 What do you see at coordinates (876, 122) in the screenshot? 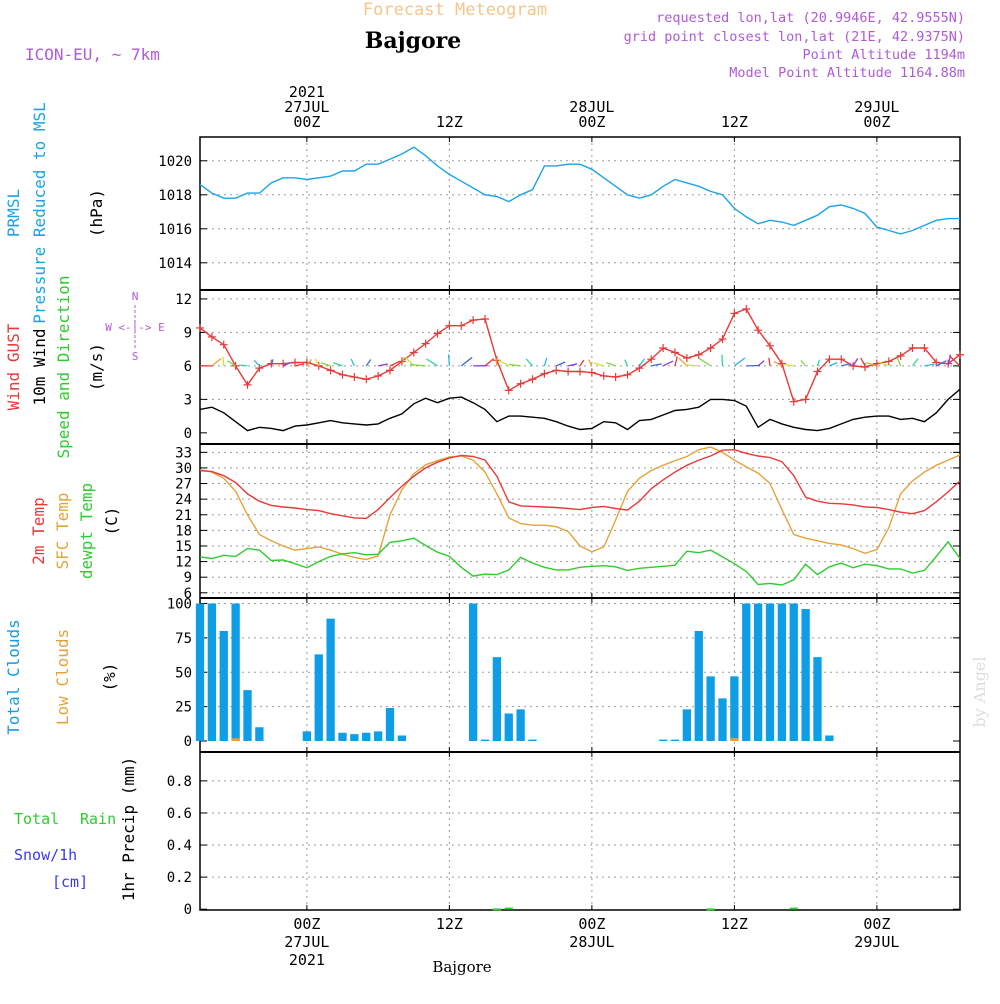
I see `x-tick-label-top: 00Z` at bounding box center [876, 122].